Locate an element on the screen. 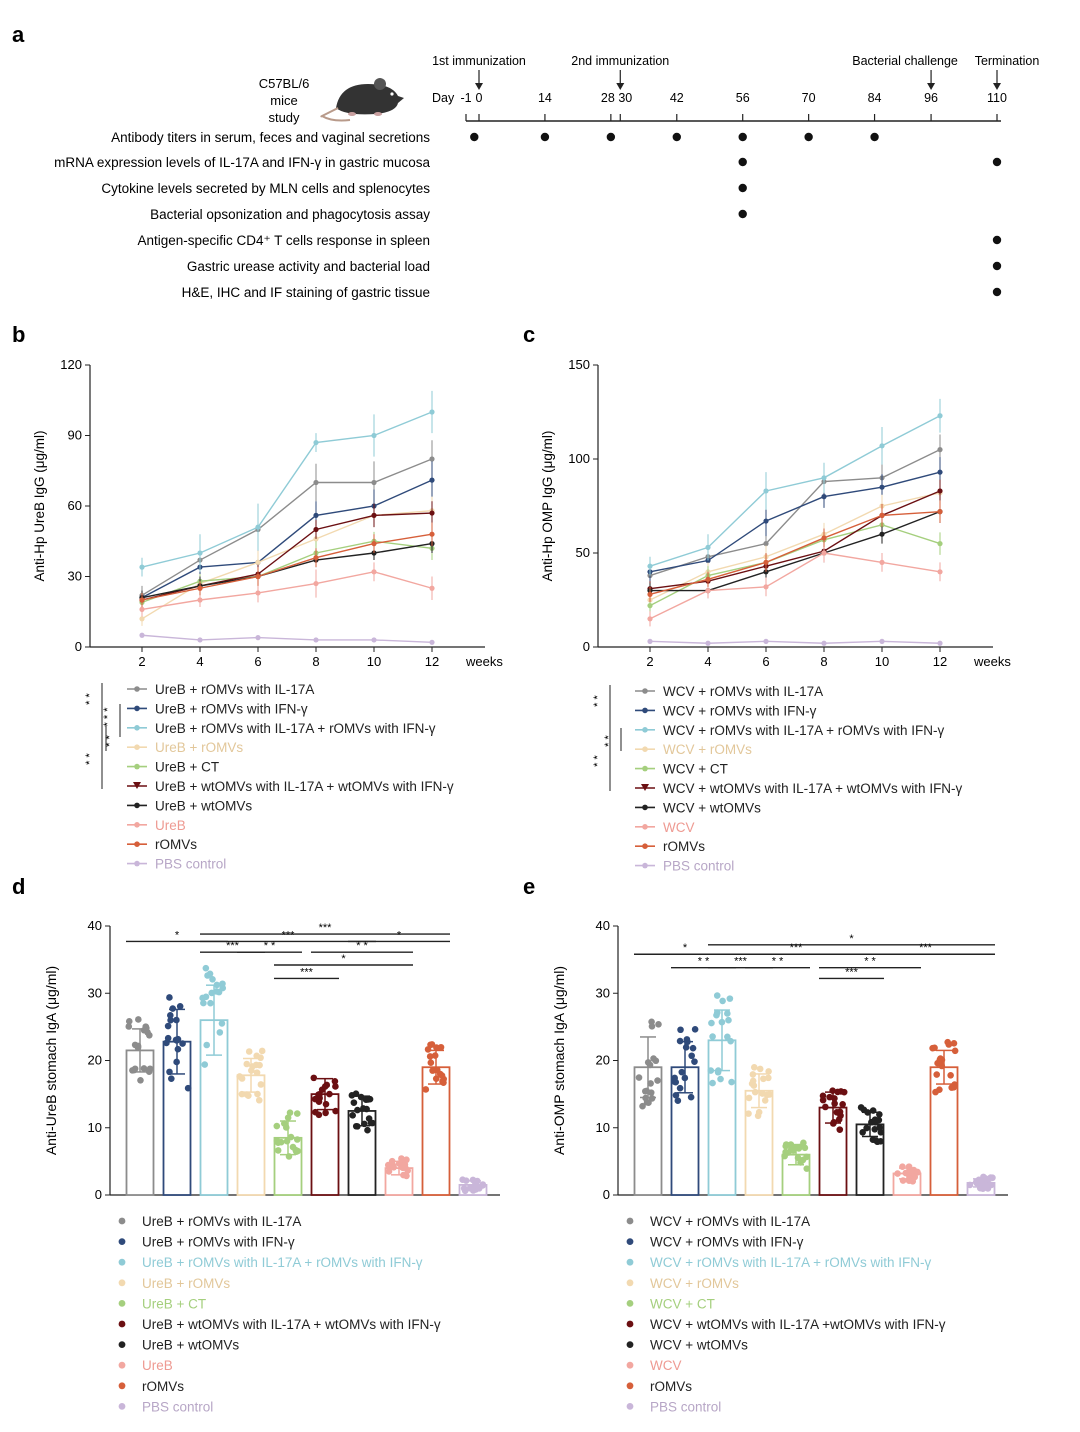 The width and height of the screenshot is (1080, 1432). bar is located at coordinates (722, 1117).